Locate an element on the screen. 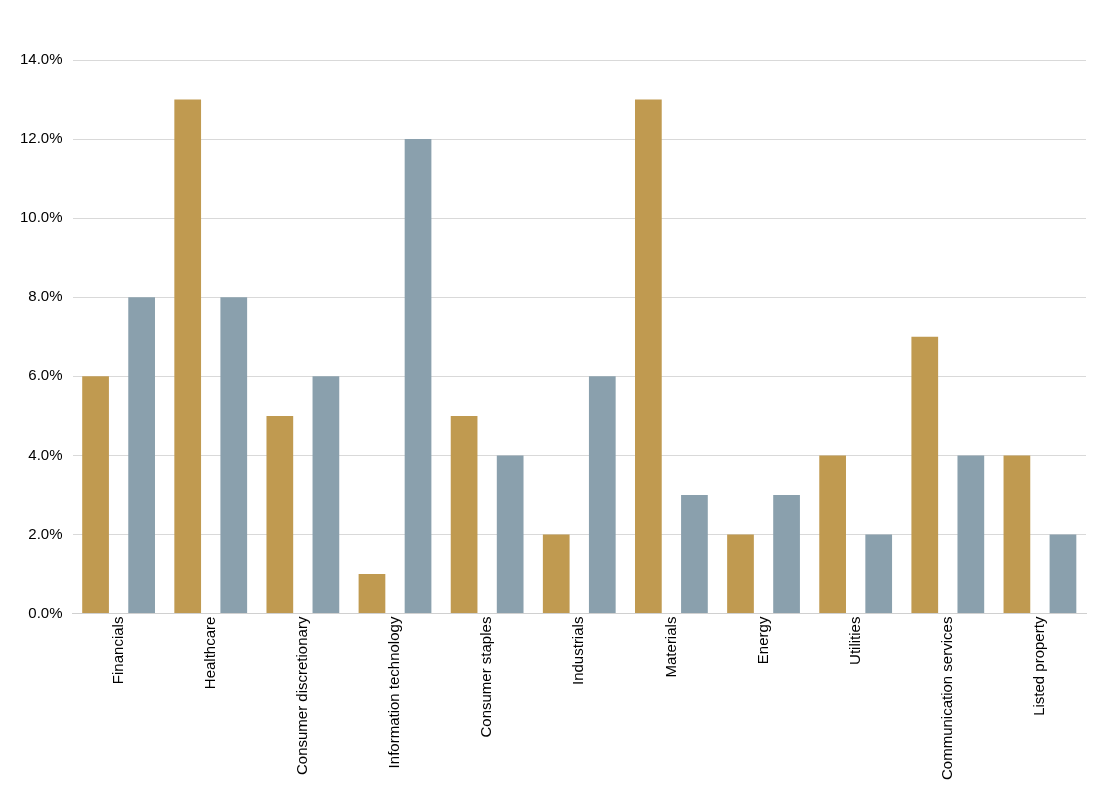  y-tick-label: 10.0% is located at coordinates (41, 217).